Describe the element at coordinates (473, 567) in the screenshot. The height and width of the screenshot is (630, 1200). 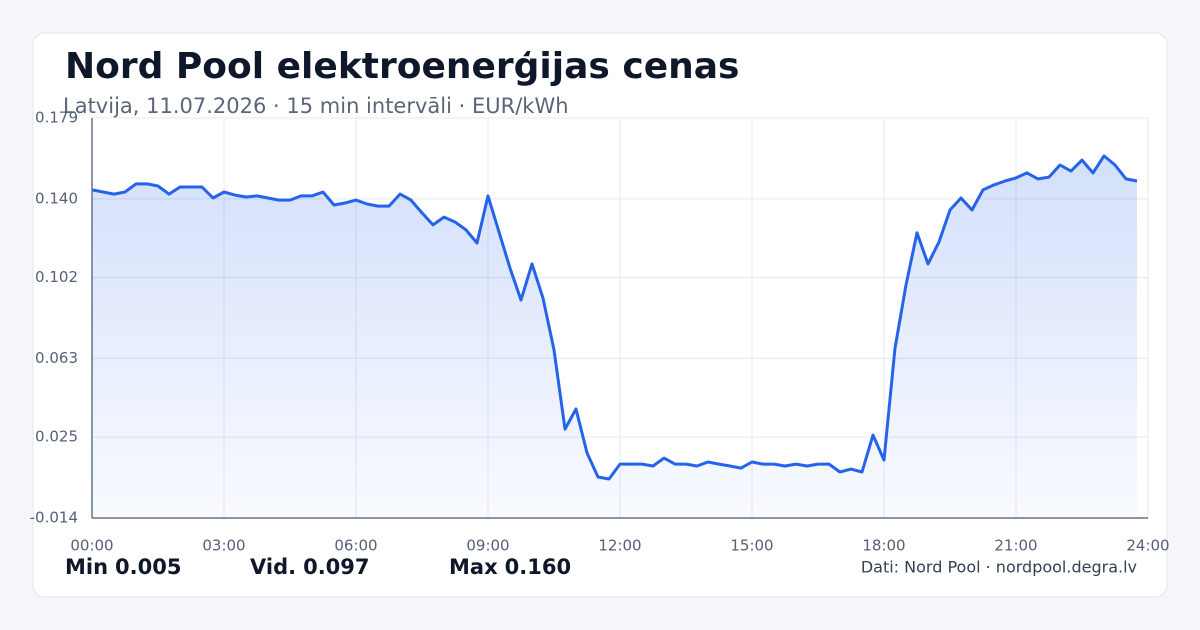
I see `stat-label: Max` at that location.